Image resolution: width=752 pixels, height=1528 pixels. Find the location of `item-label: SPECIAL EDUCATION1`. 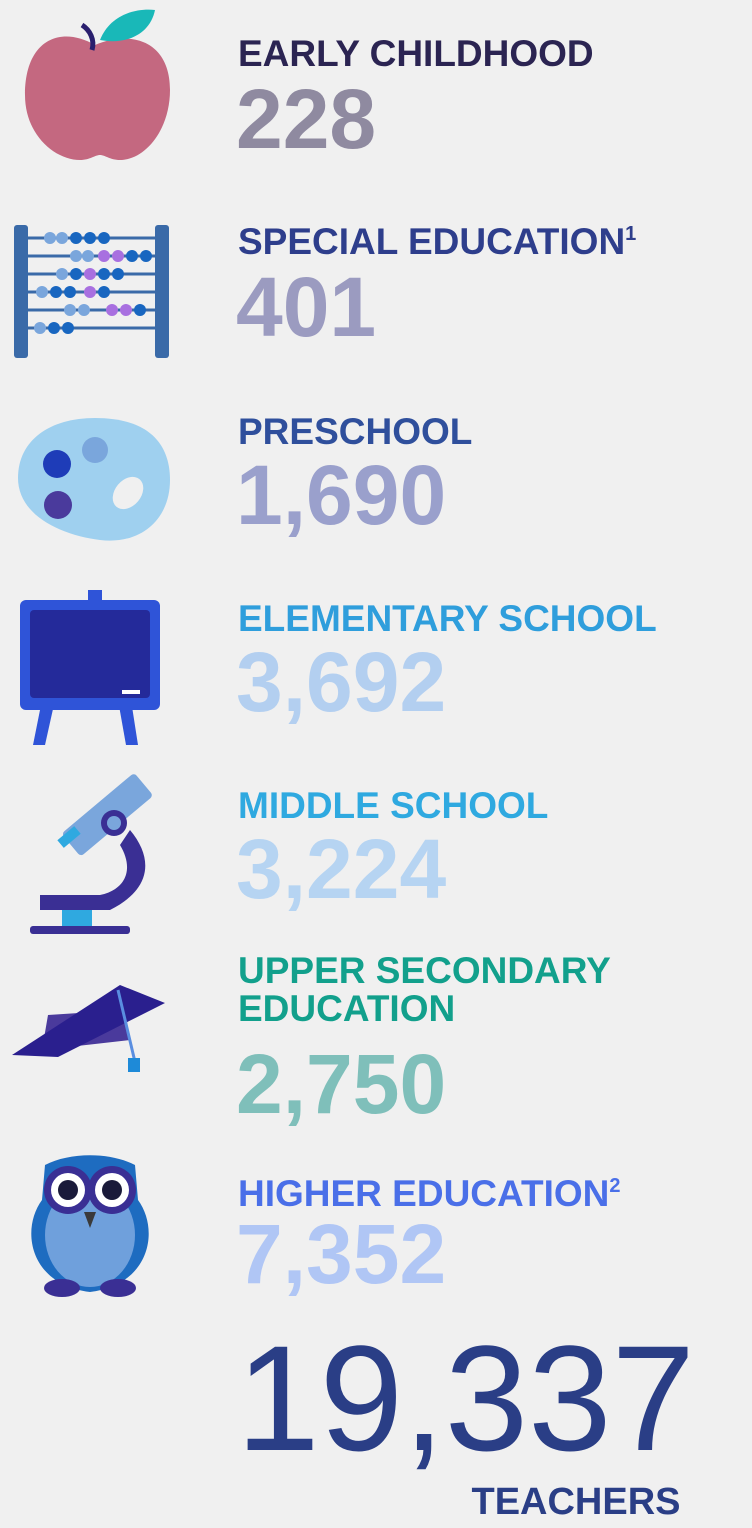

item-label: SPECIAL EDUCATION1 is located at coordinates (437, 241).